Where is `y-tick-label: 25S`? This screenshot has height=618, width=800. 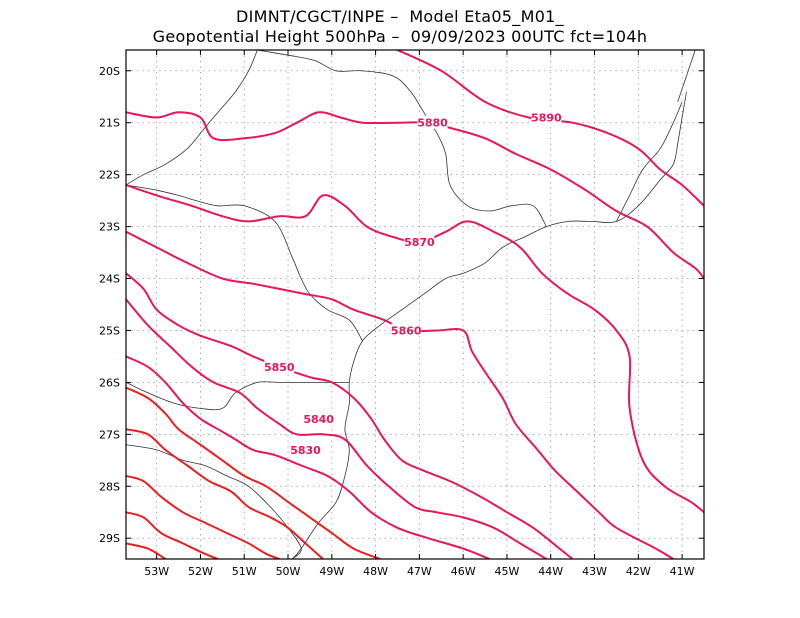
y-tick-label: 25S is located at coordinates (109, 330).